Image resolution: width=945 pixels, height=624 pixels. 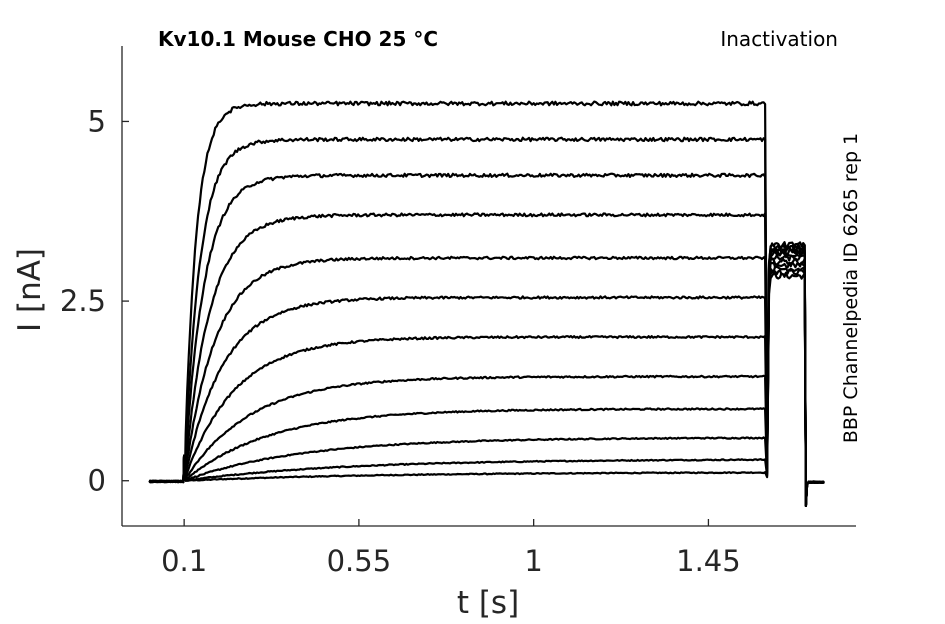 I want to click on chart-title: Kv10.1 Mouse CHO 25 °C, so click(x=298, y=39).